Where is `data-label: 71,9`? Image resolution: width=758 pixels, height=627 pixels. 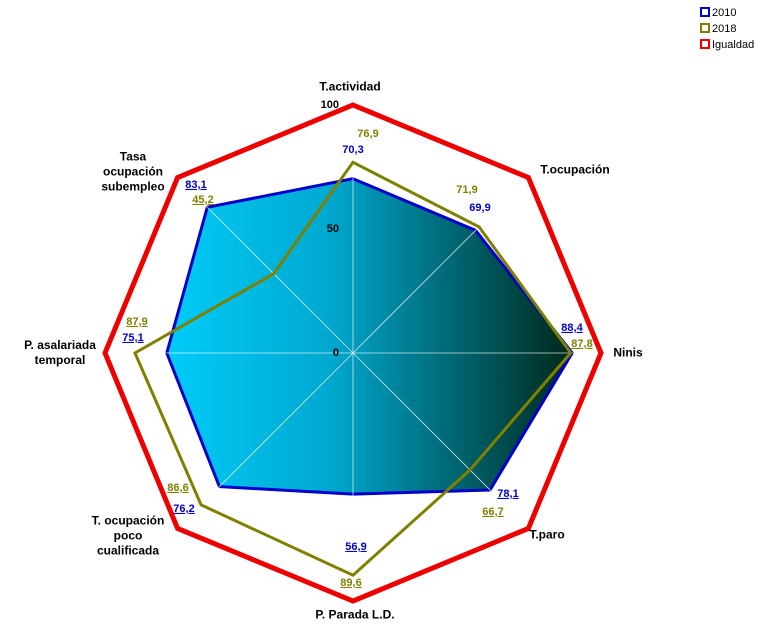
data-label: 71,9 is located at coordinates (466, 190).